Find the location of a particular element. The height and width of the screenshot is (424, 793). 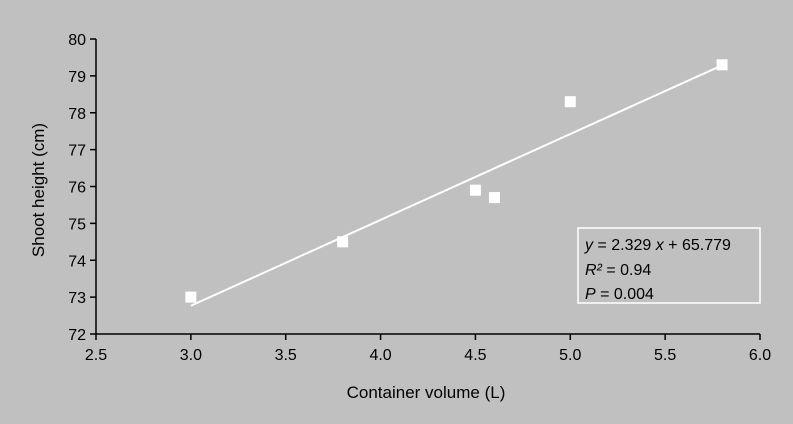

equation-y-var: y is located at coordinates (589, 245).